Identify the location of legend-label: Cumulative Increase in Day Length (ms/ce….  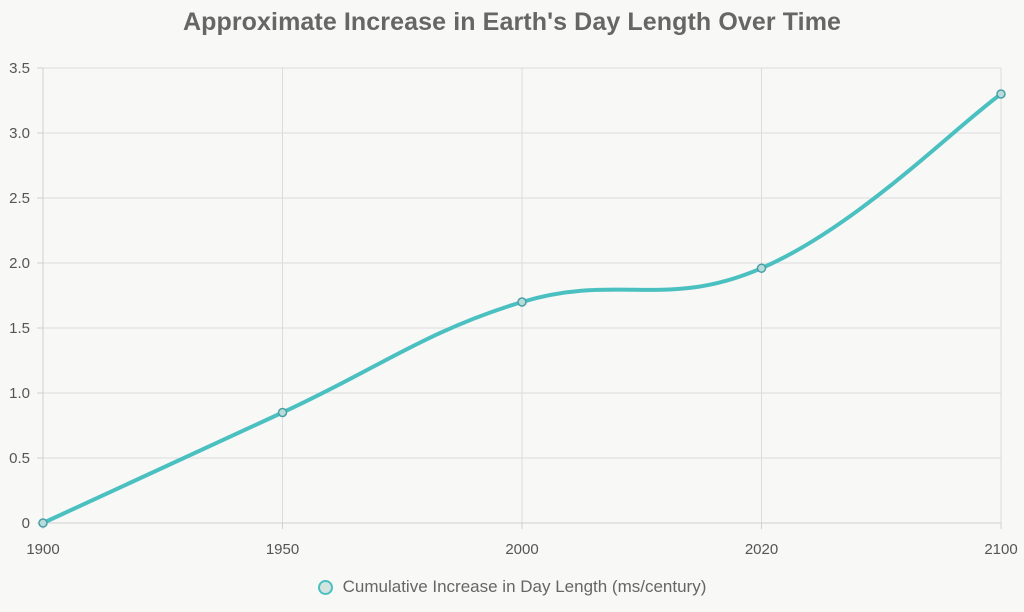
(524, 586).